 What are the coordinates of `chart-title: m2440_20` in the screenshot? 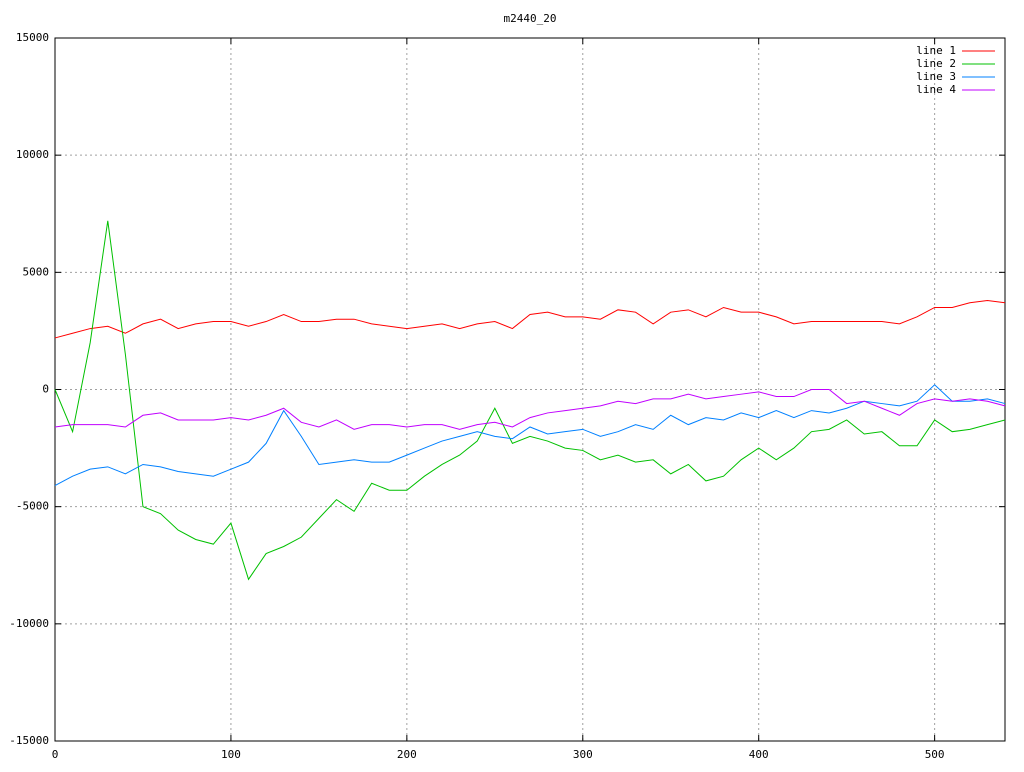 It's located at (530, 18).